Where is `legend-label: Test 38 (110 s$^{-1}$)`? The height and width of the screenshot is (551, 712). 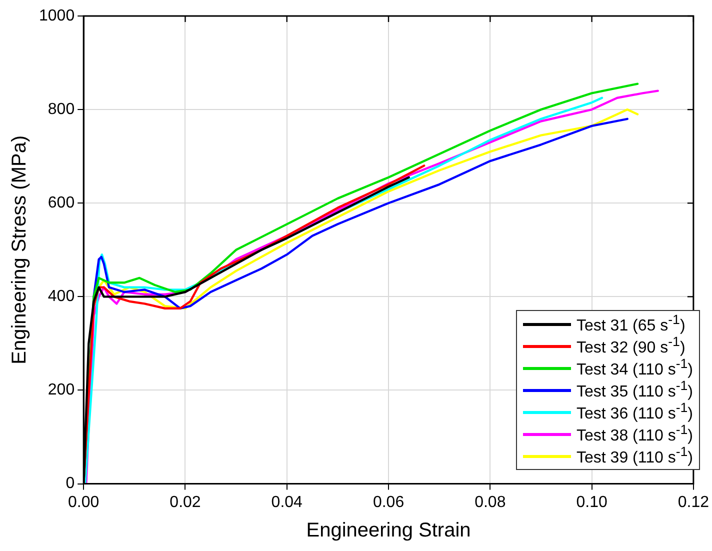 legend-label: Test 38 (110 s$^{-1}$) is located at coordinates (634, 434).